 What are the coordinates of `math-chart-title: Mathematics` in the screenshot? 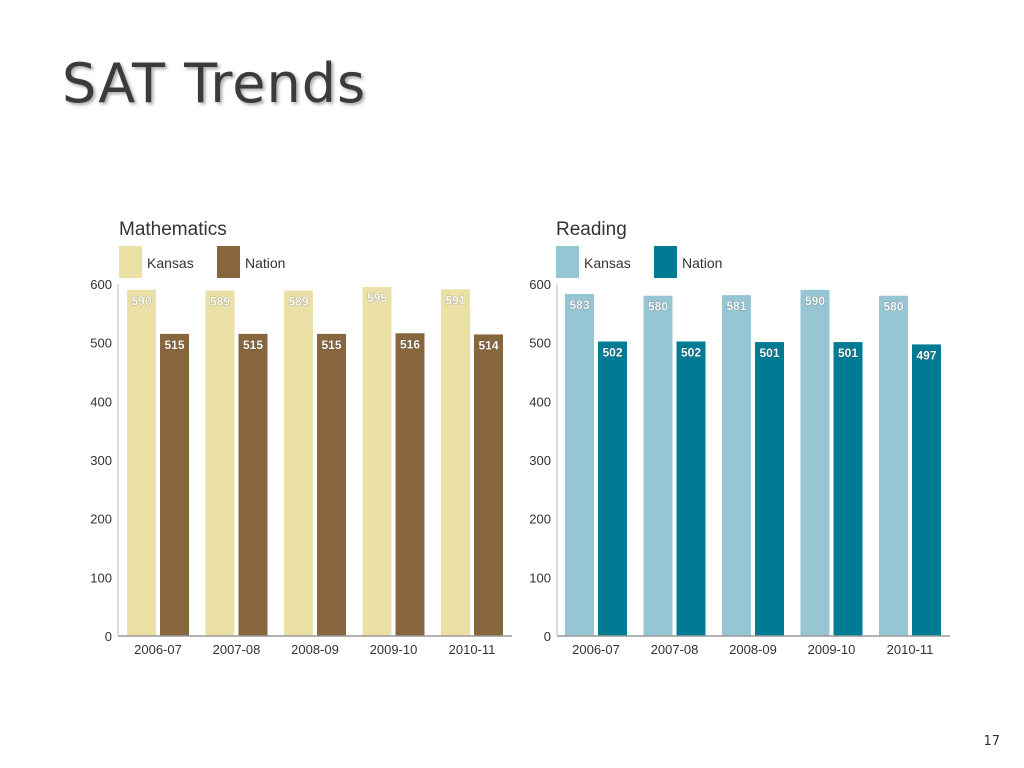 It's located at (173, 229).